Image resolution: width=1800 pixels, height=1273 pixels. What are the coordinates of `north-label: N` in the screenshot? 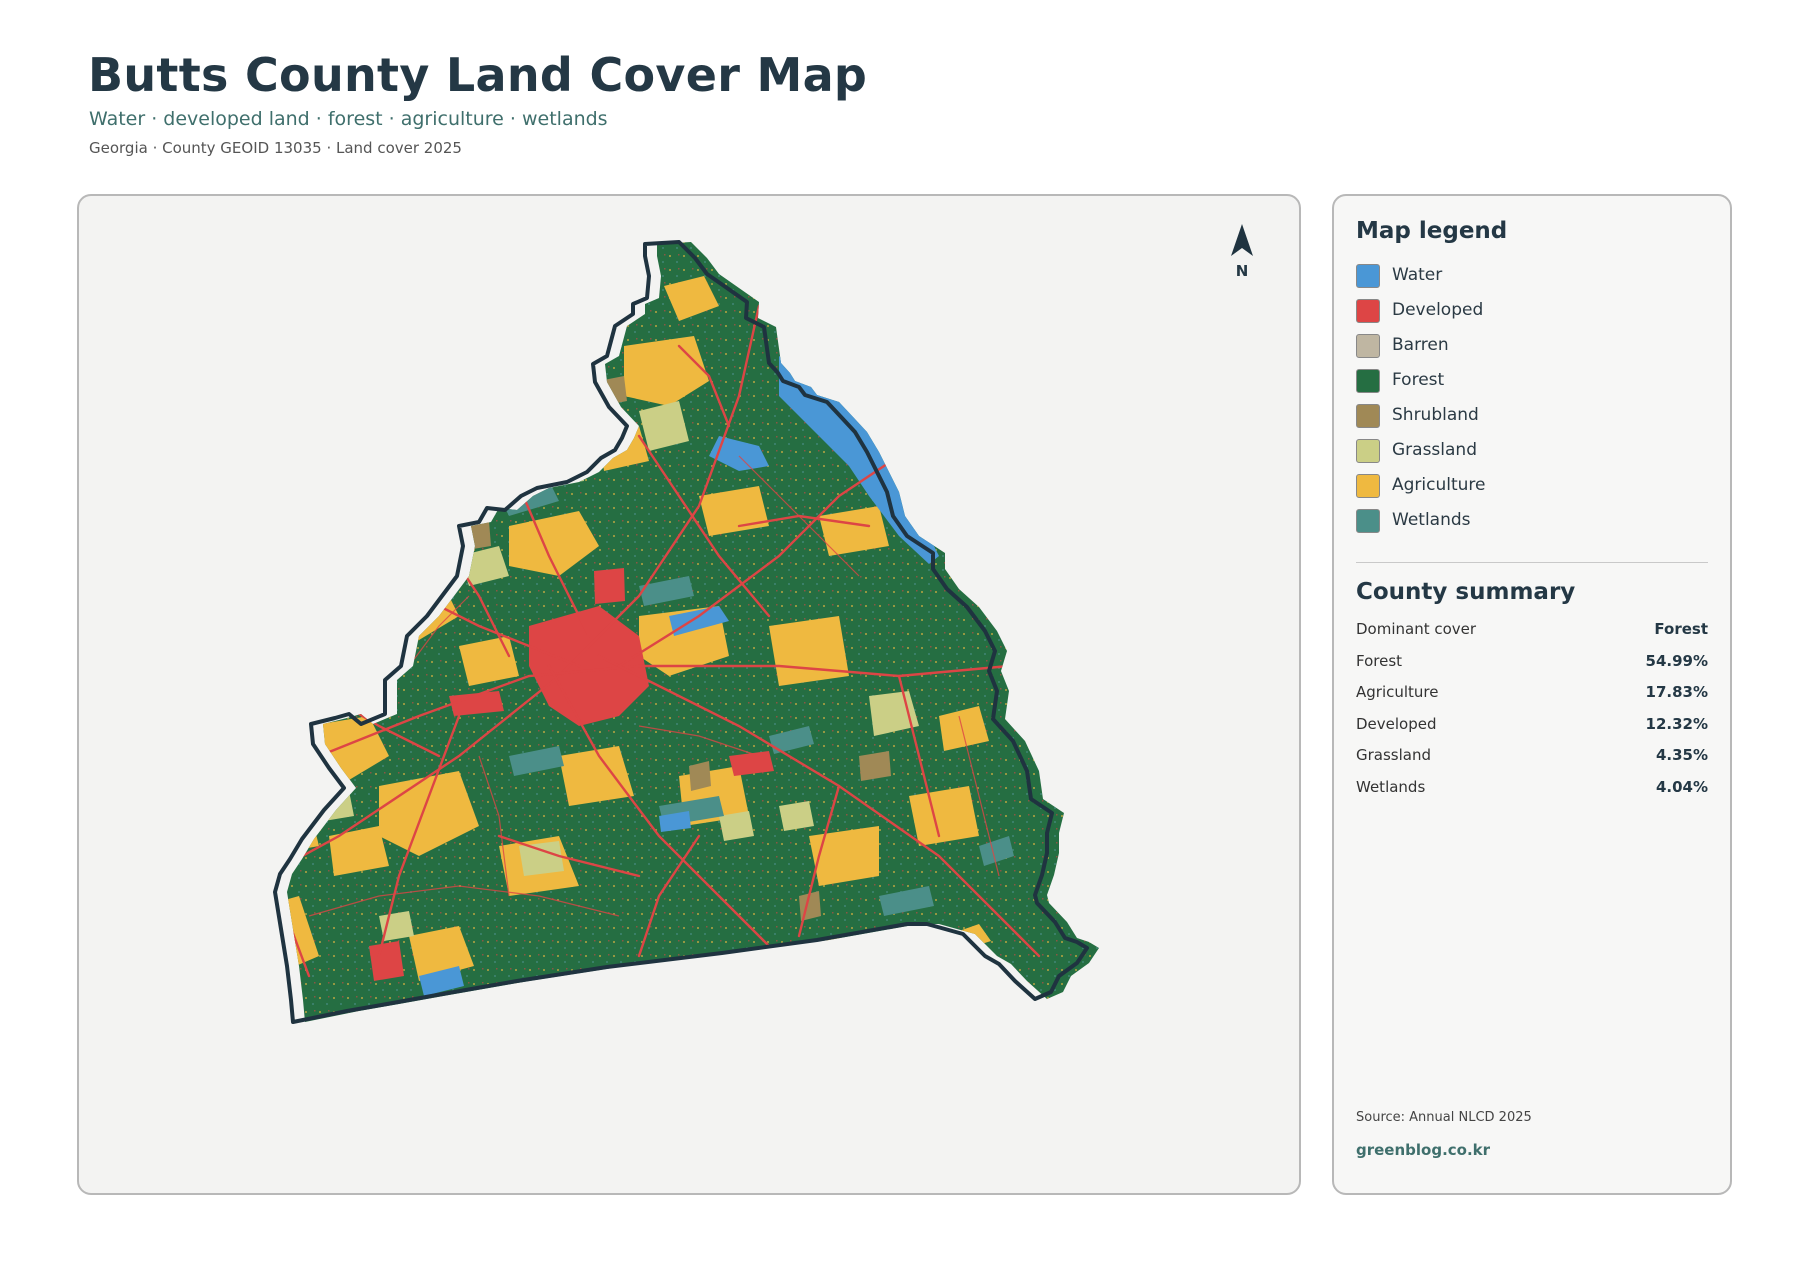 It's located at (1242, 271).